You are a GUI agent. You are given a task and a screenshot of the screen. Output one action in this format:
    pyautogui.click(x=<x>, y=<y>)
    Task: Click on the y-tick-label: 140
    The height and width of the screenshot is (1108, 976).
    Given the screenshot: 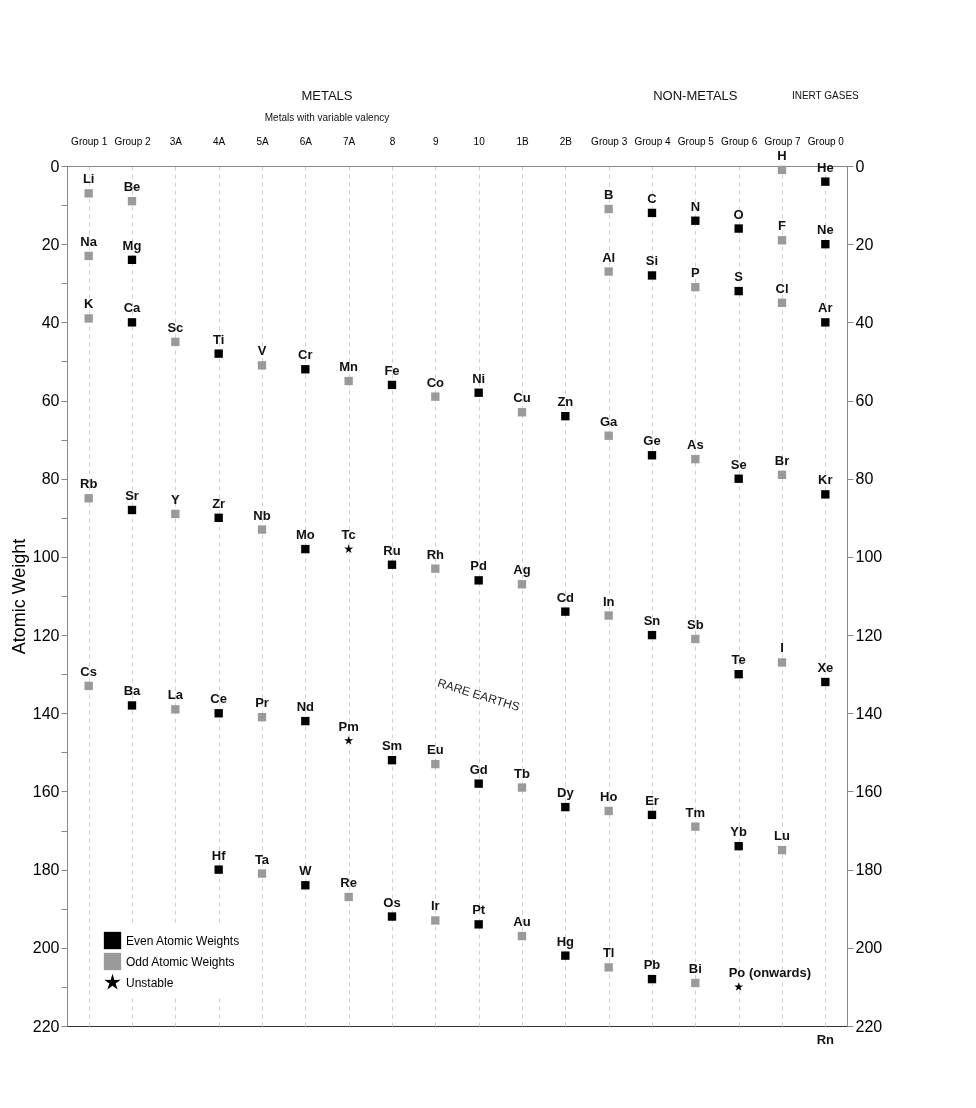 What is the action you would take?
    pyautogui.click(x=46, y=713)
    